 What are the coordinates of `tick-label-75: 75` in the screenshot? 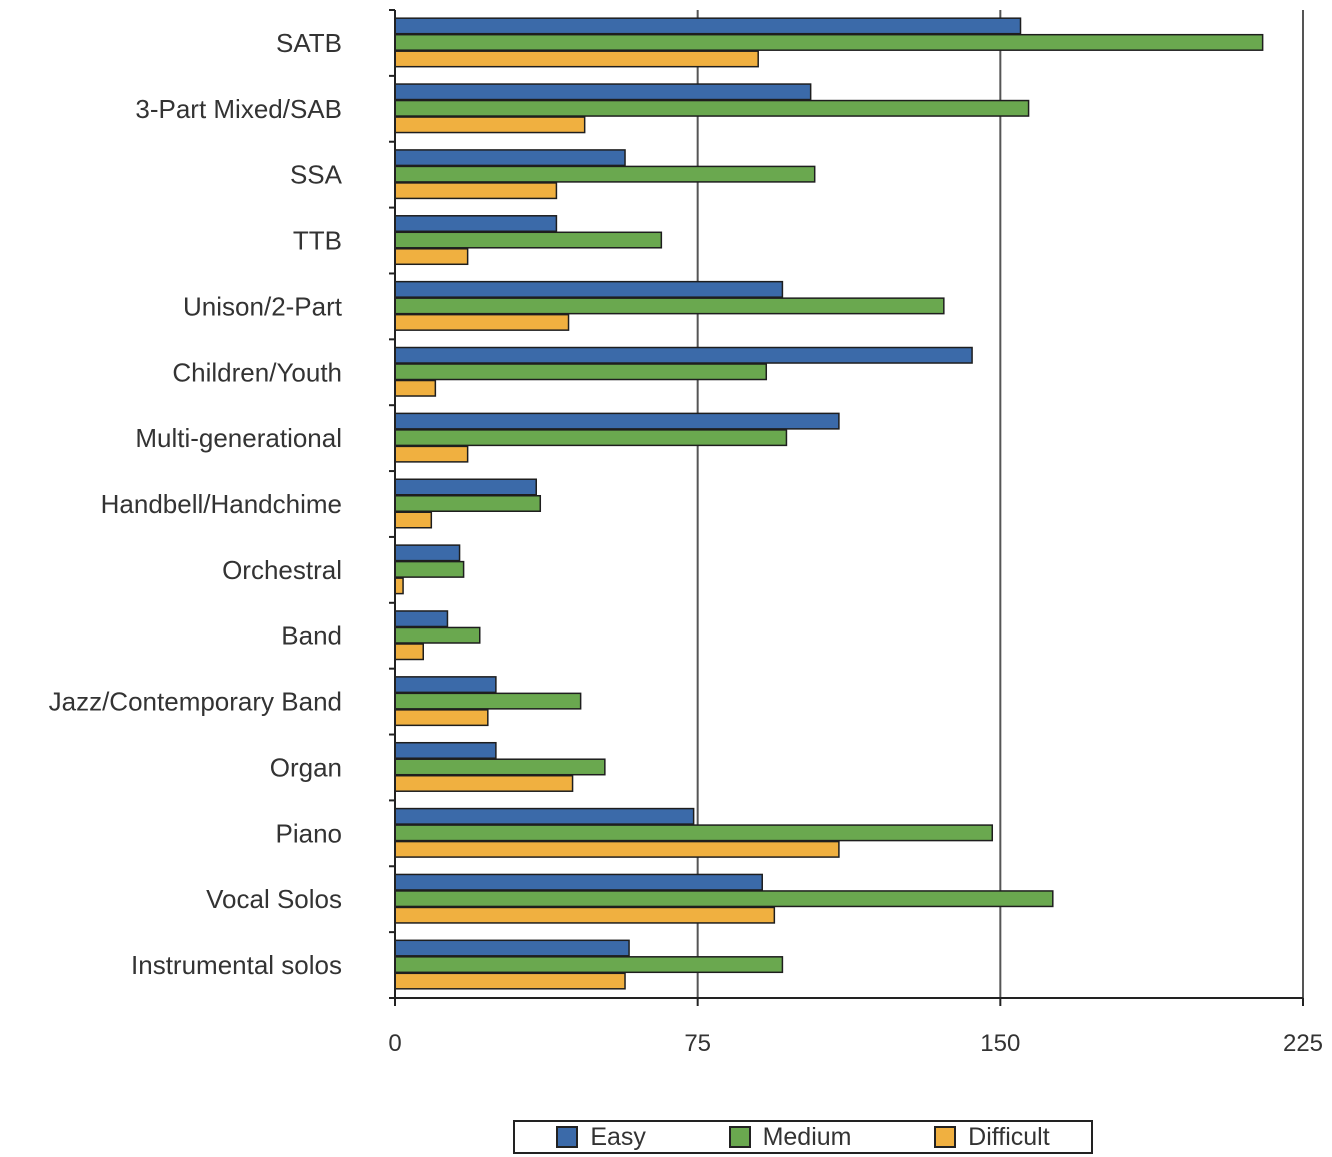 It's located at (697, 1043).